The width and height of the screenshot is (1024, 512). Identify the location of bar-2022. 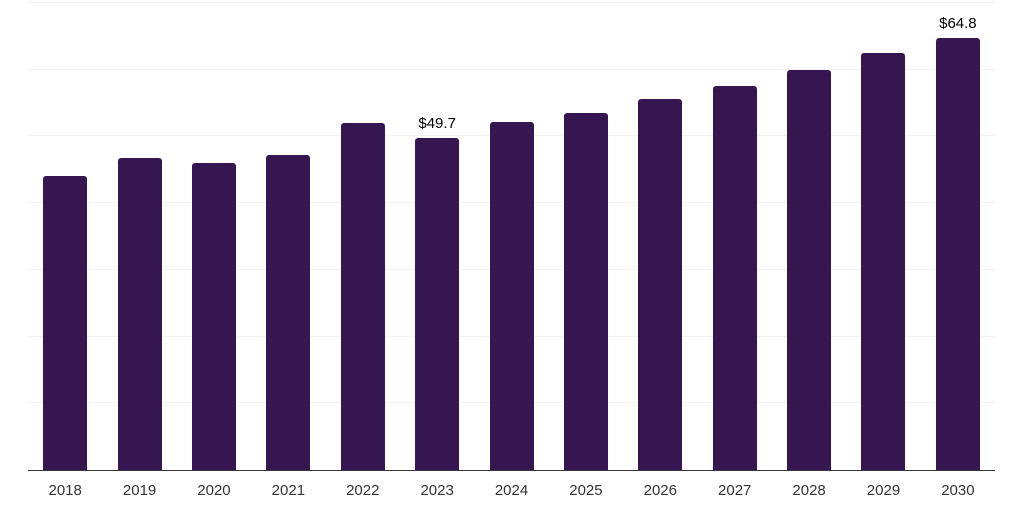
(362, 296).